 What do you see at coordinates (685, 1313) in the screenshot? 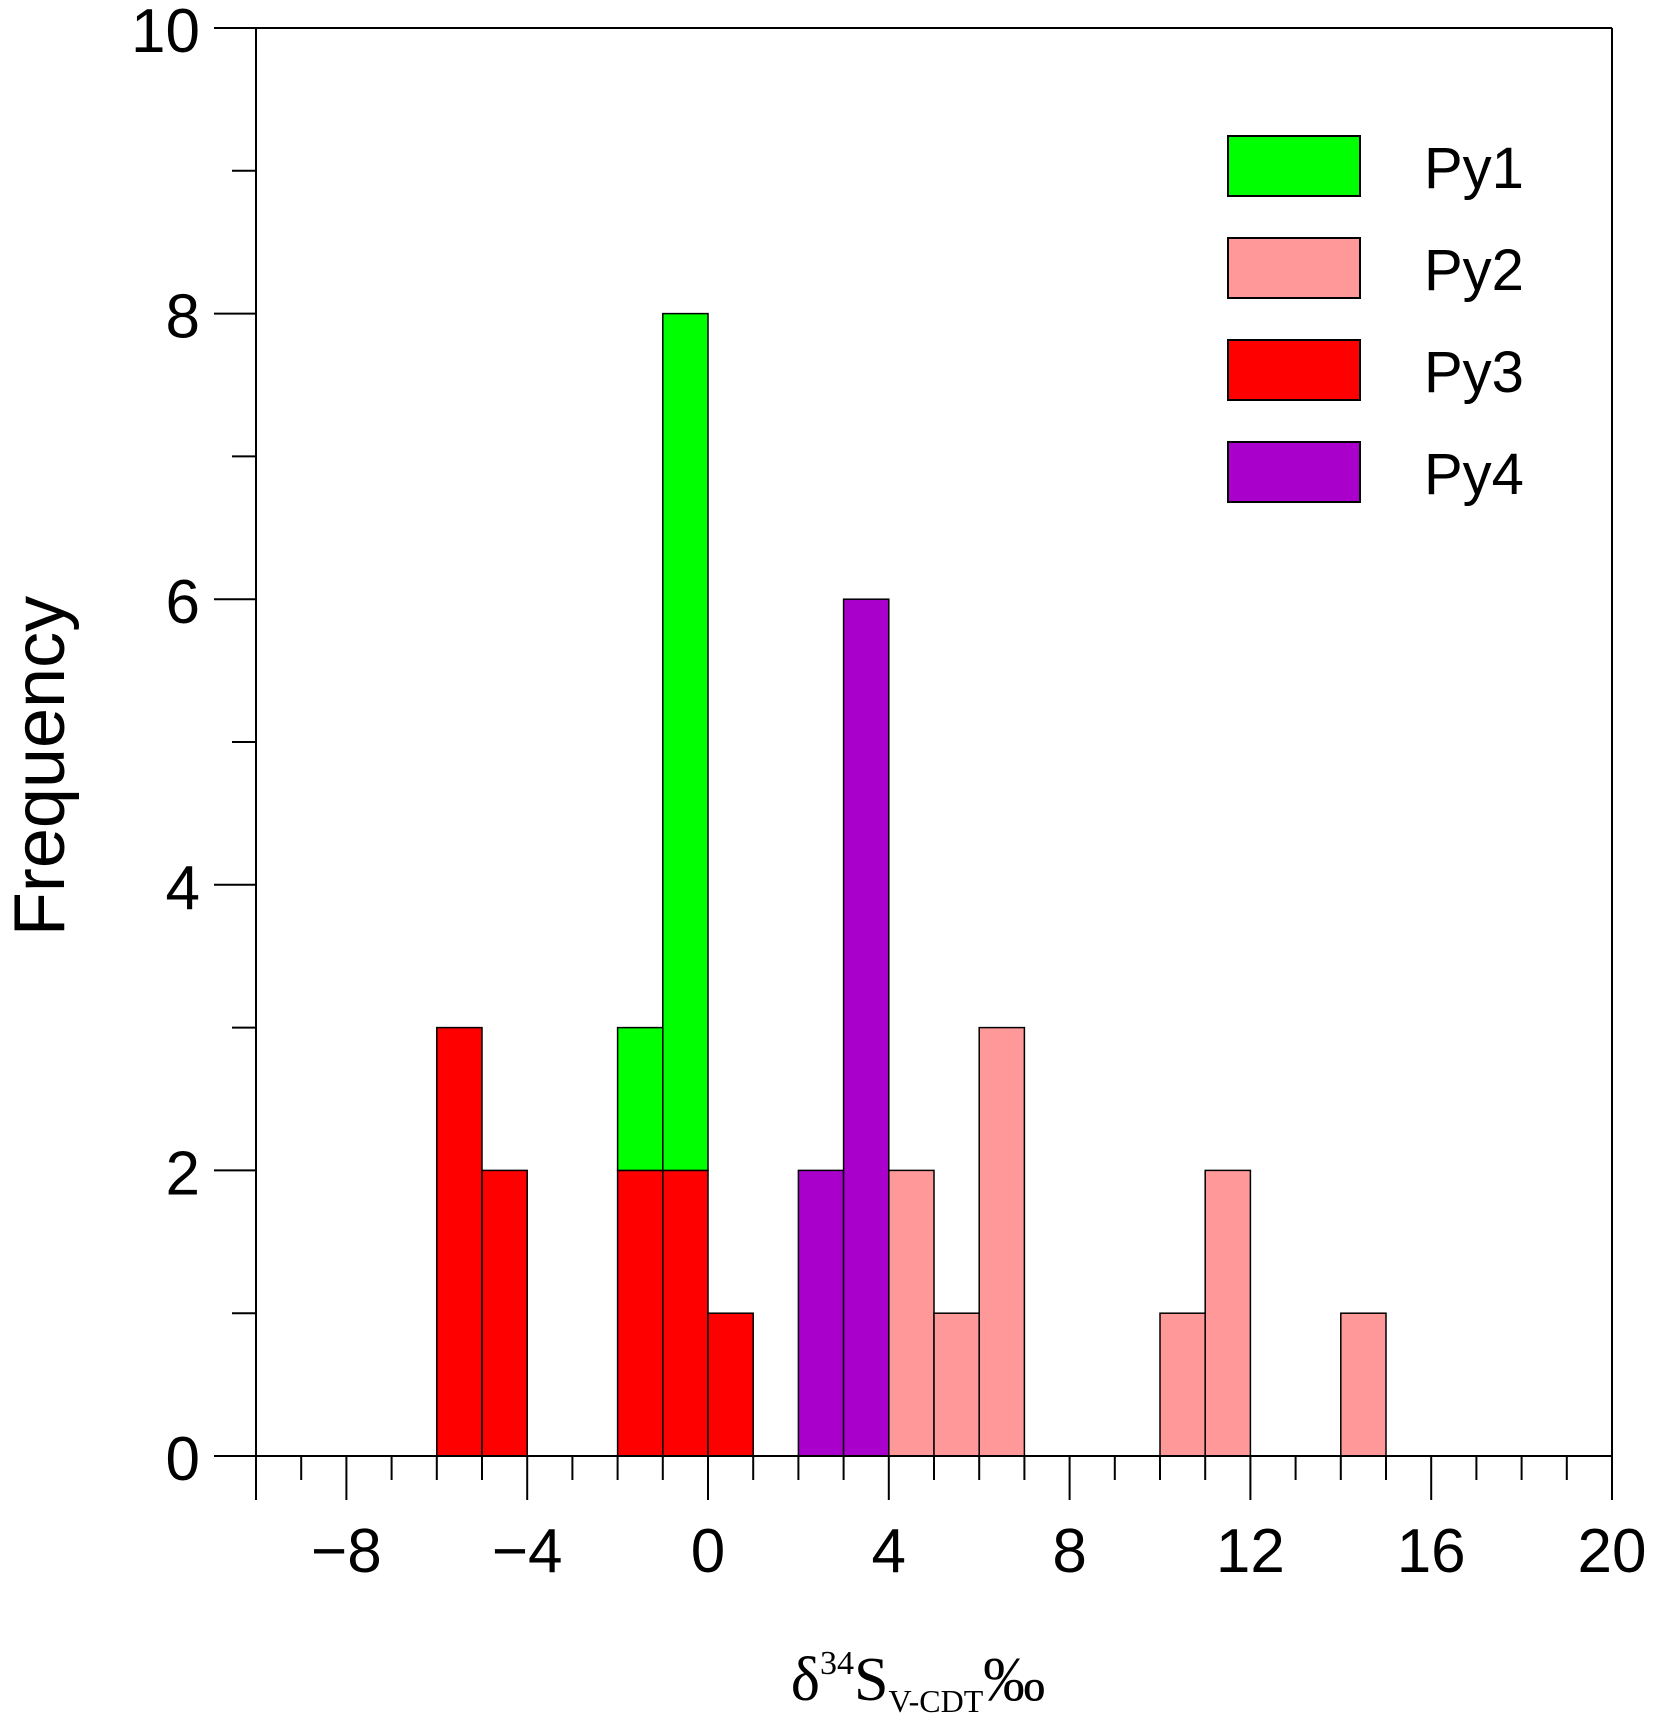
I see `bar-py3-bin-neg1` at bounding box center [685, 1313].